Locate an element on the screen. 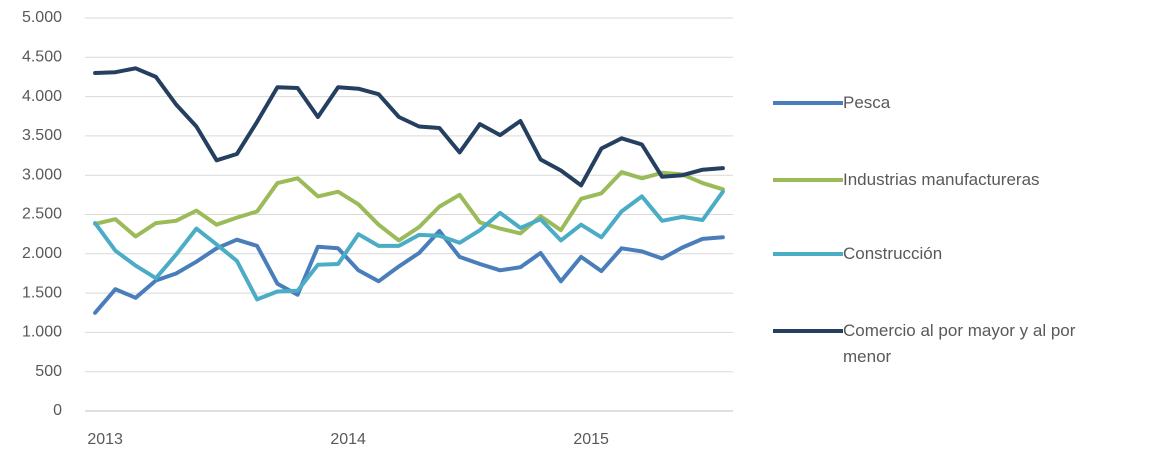 This screenshot has height=455, width=1150. legend-label: Construcción is located at coordinates (893, 253).